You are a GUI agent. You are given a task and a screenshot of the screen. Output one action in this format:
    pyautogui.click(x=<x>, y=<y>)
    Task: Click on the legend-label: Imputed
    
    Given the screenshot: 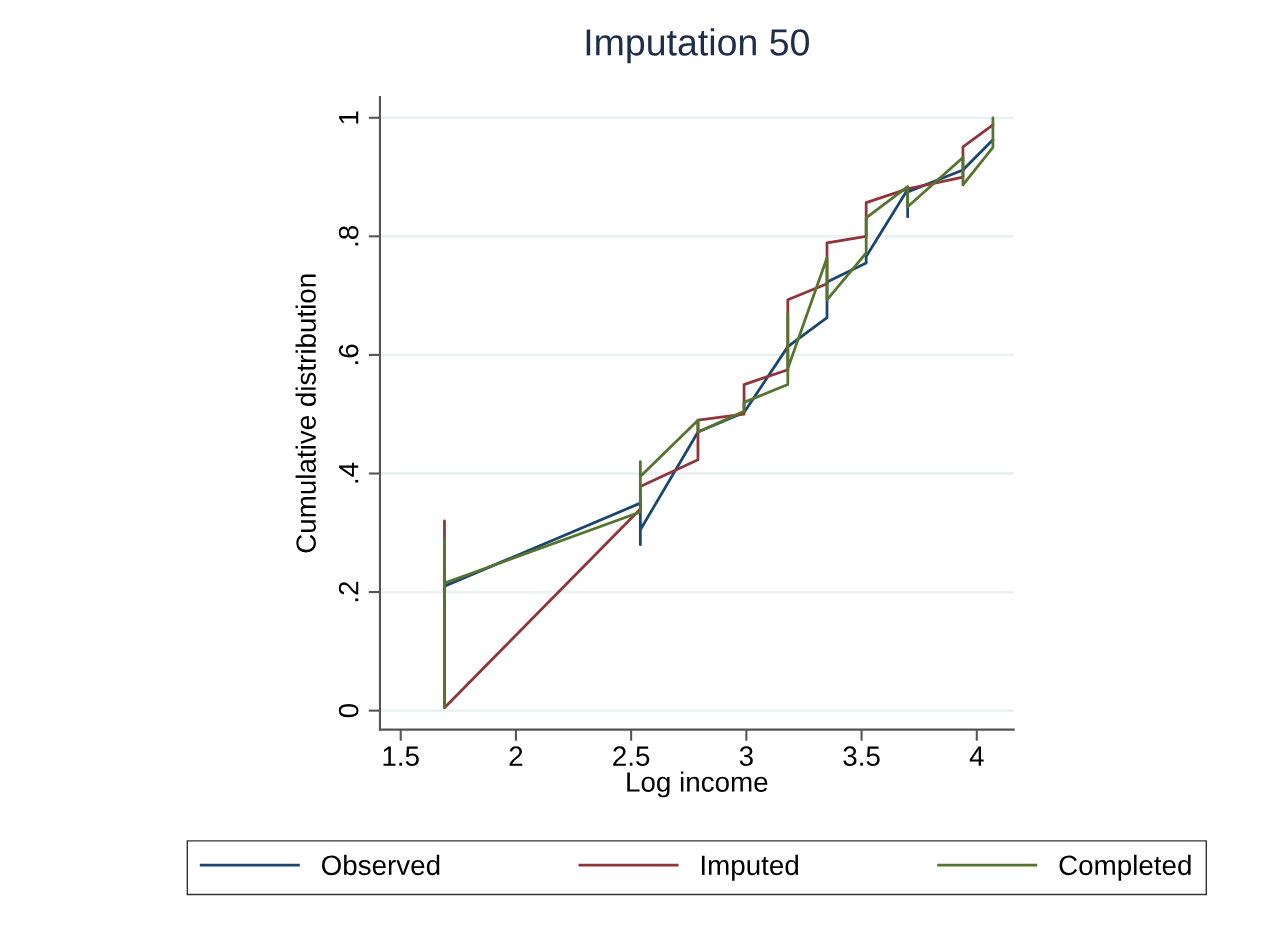 What is the action you would take?
    pyautogui.click(x=749, y=867)
    